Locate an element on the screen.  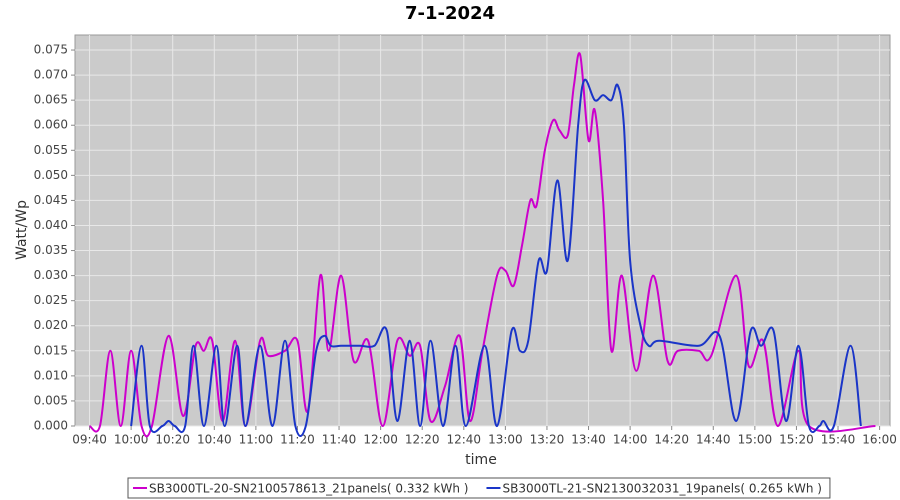
y-tick-label: 0.055 is located at coordinates (51, 150).